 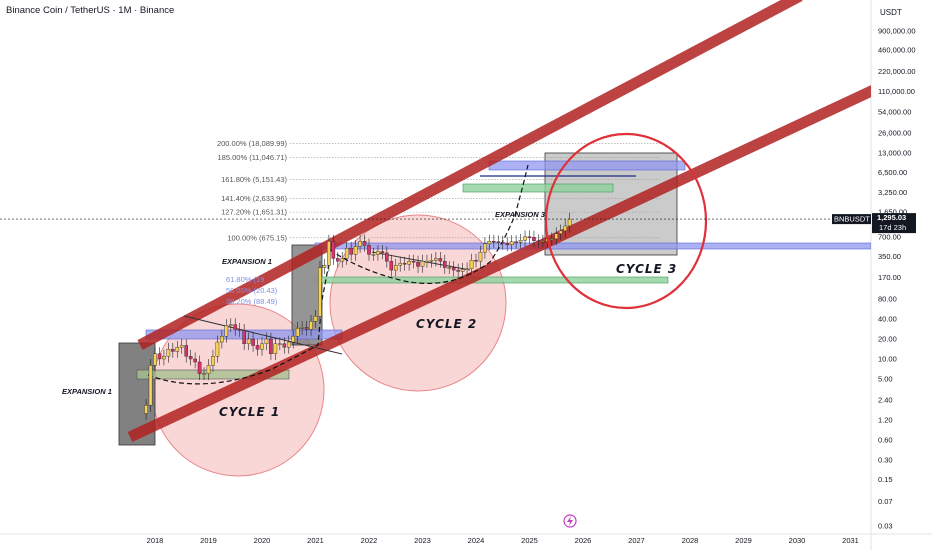 What do you see at coordinates (262, 540) in the screenshot?
I see `time-tick-label: 2020` at bounding box center [262, 540].